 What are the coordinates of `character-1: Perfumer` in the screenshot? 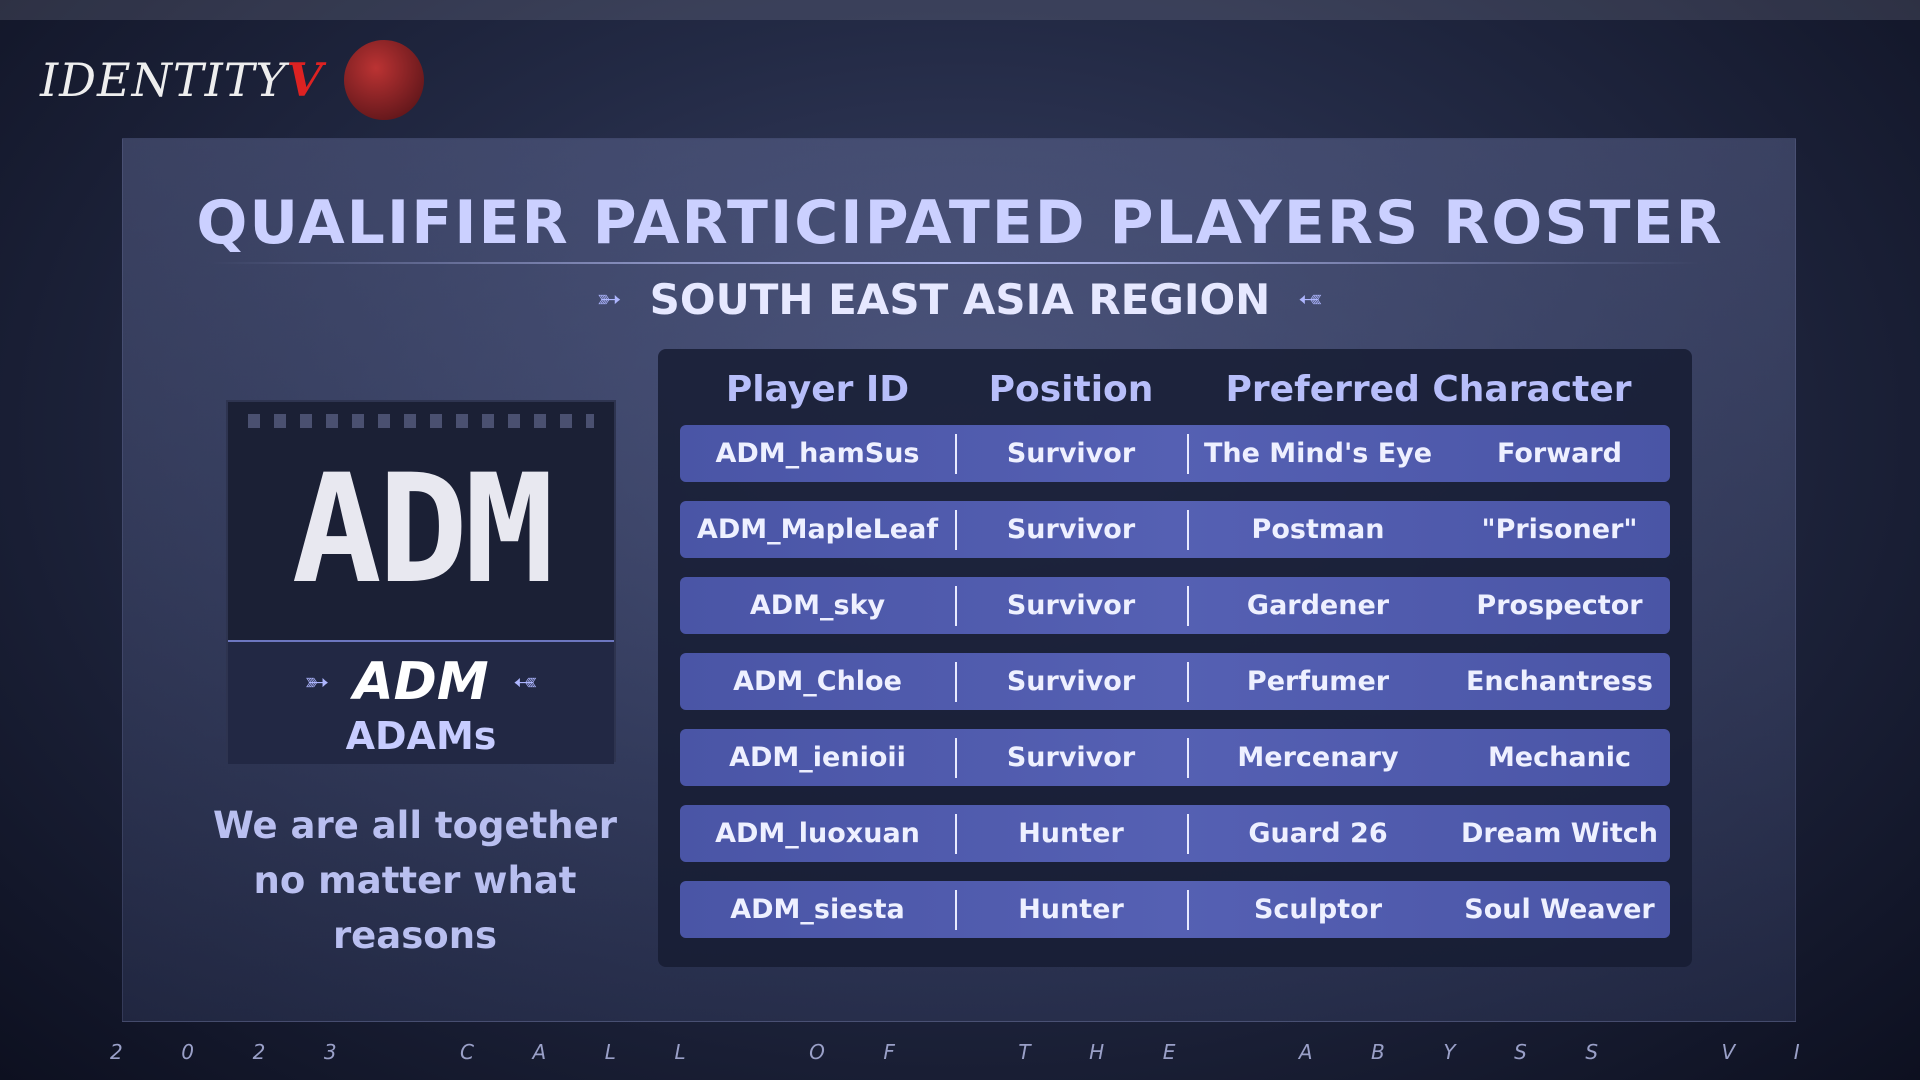 It's located at (1318, 681).